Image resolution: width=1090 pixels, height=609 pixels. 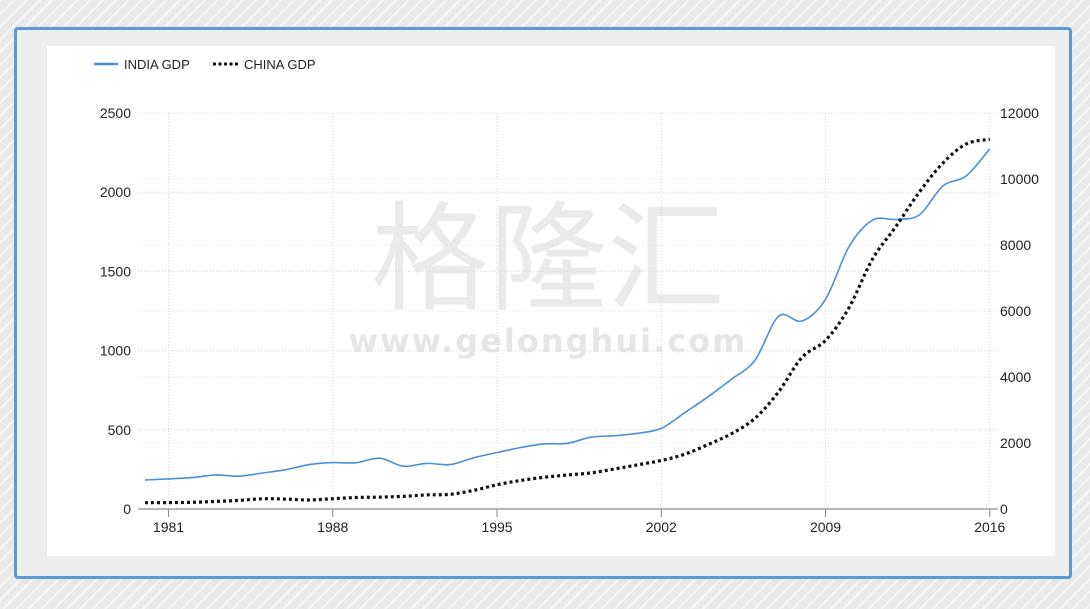 I want to click on x-tick-label: 1995, so click(x=496, y=527).